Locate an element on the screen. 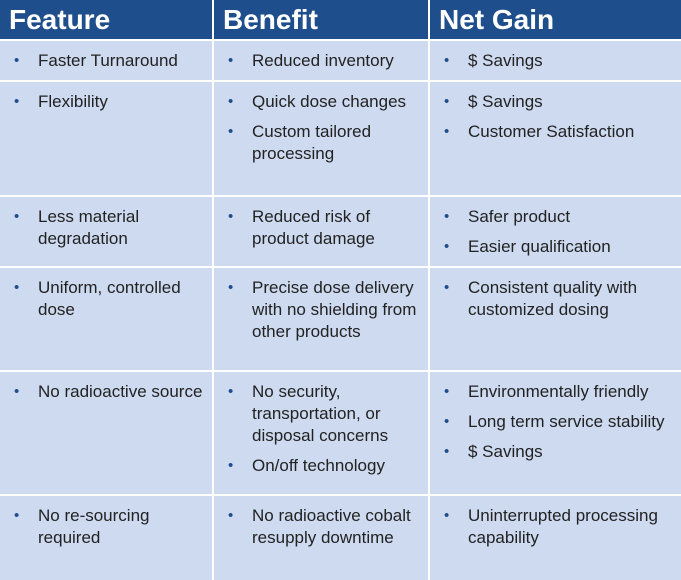 This screenshot has height=580, width=681. list-item: • Reduced risk of product damage is located at coordinates (324, 228).